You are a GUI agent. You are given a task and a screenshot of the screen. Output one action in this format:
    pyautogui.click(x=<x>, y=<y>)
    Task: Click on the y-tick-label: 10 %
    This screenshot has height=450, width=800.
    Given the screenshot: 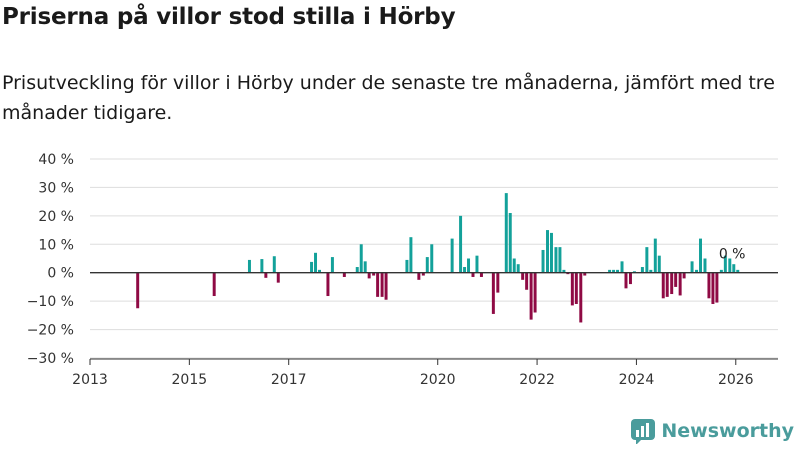 What is the action you would take?
    pyautogui.click(x=56, y=245)
    